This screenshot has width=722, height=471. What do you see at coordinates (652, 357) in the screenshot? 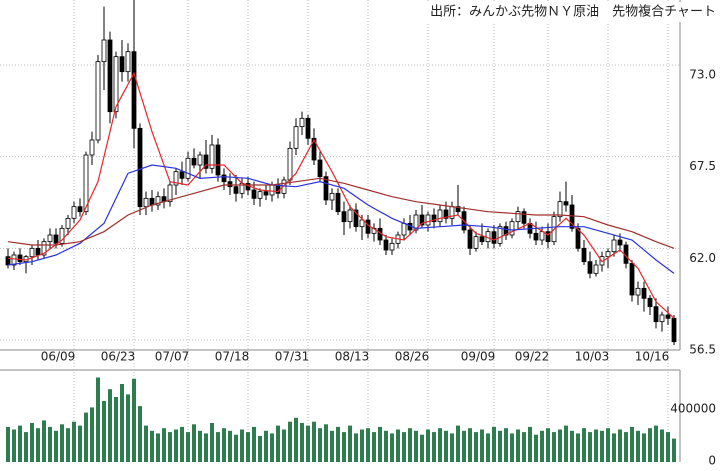
I see `x-tick-label: 10/16` at bounding box center [652, 357].